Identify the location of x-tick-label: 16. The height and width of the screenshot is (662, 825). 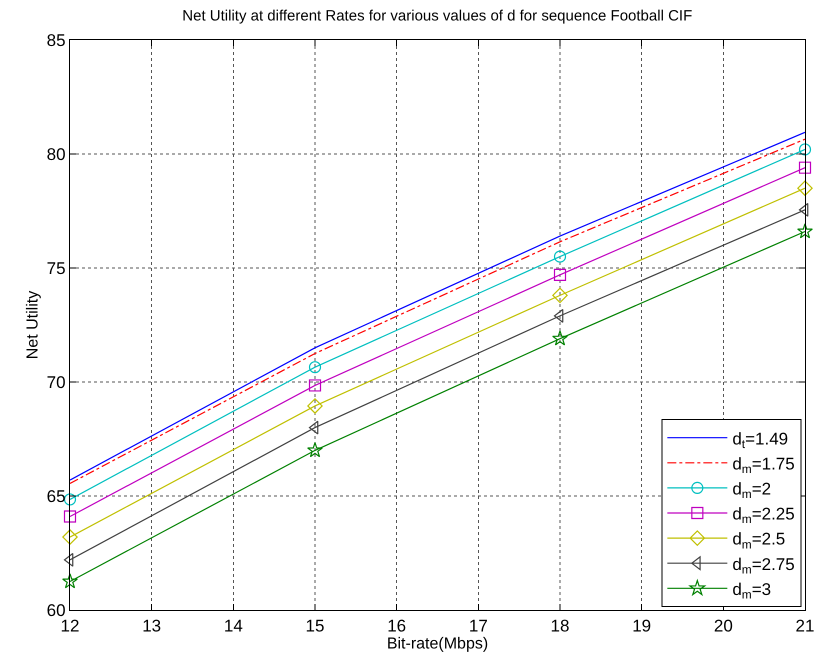
(396, 626).